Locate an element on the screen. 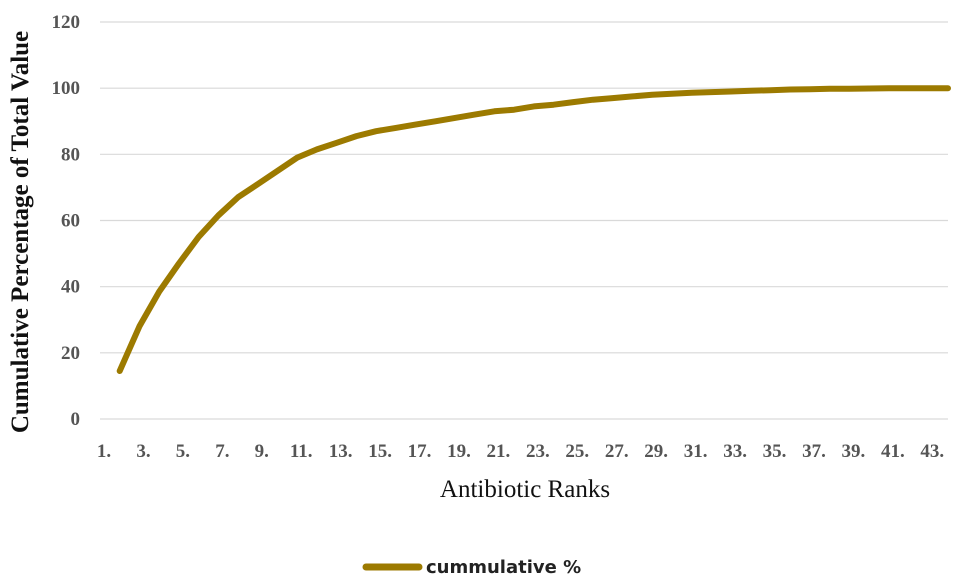  x-tick-label: 35. is located at coordinates (775, 451).